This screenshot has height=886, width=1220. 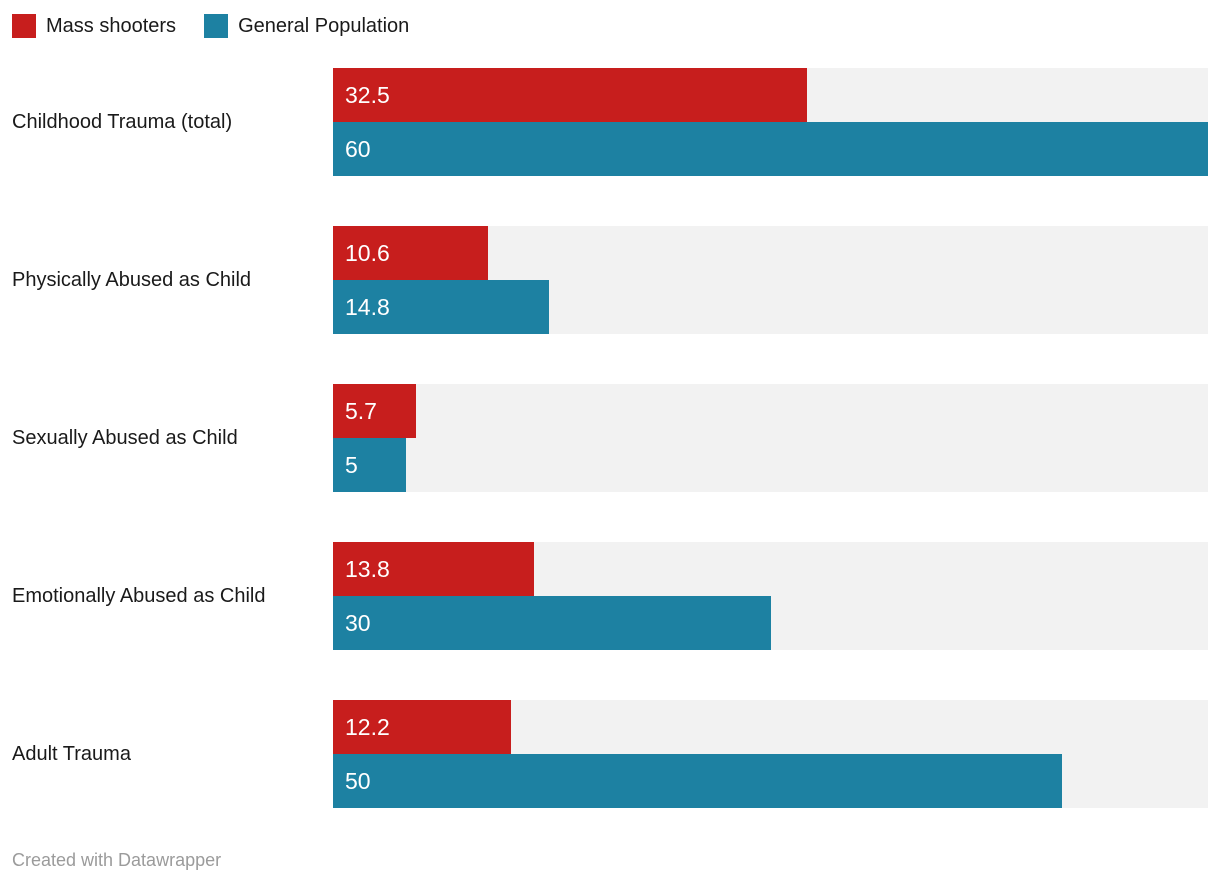 I want to click on bar-value-label: 32.5, so click(x=367, y=94).